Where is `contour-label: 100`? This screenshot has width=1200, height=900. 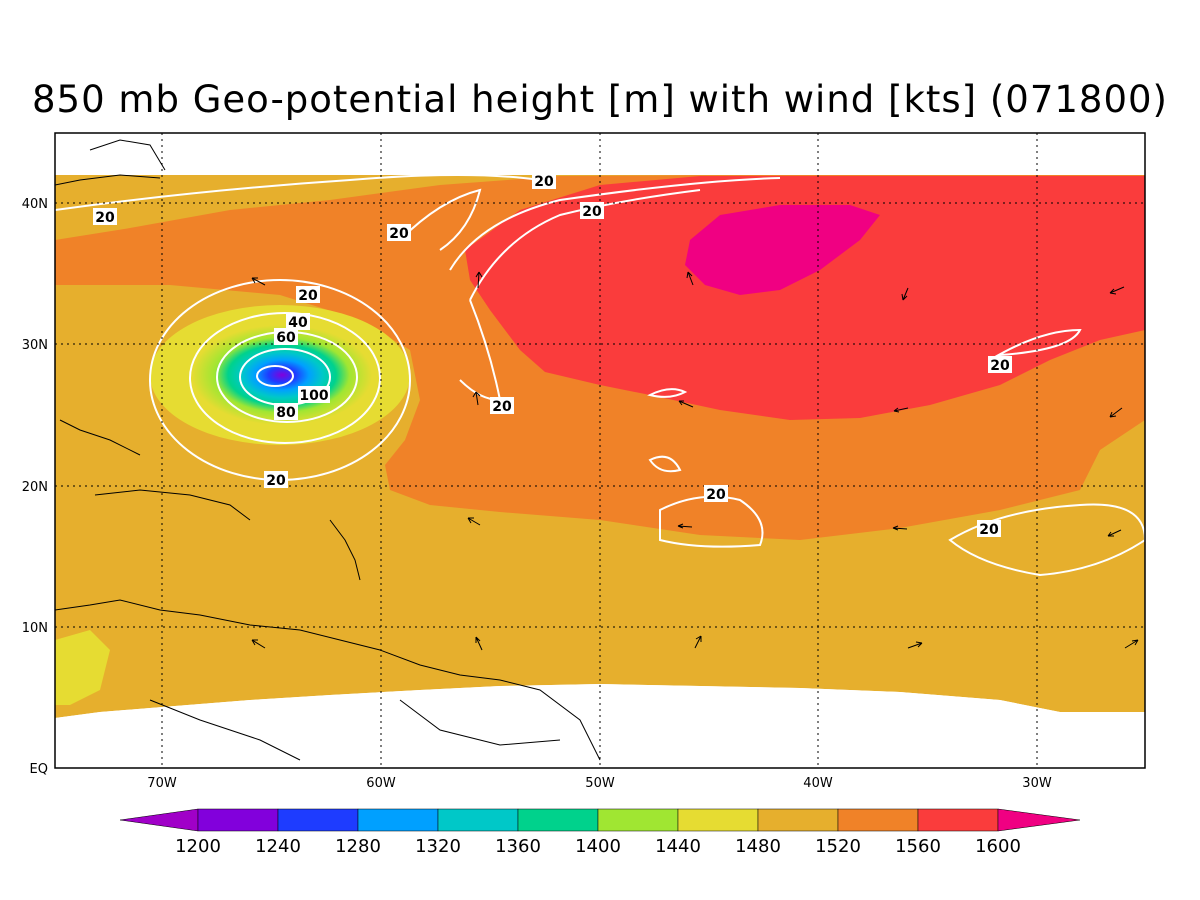
contour-label: 100 is located at coordinates (313, 396).